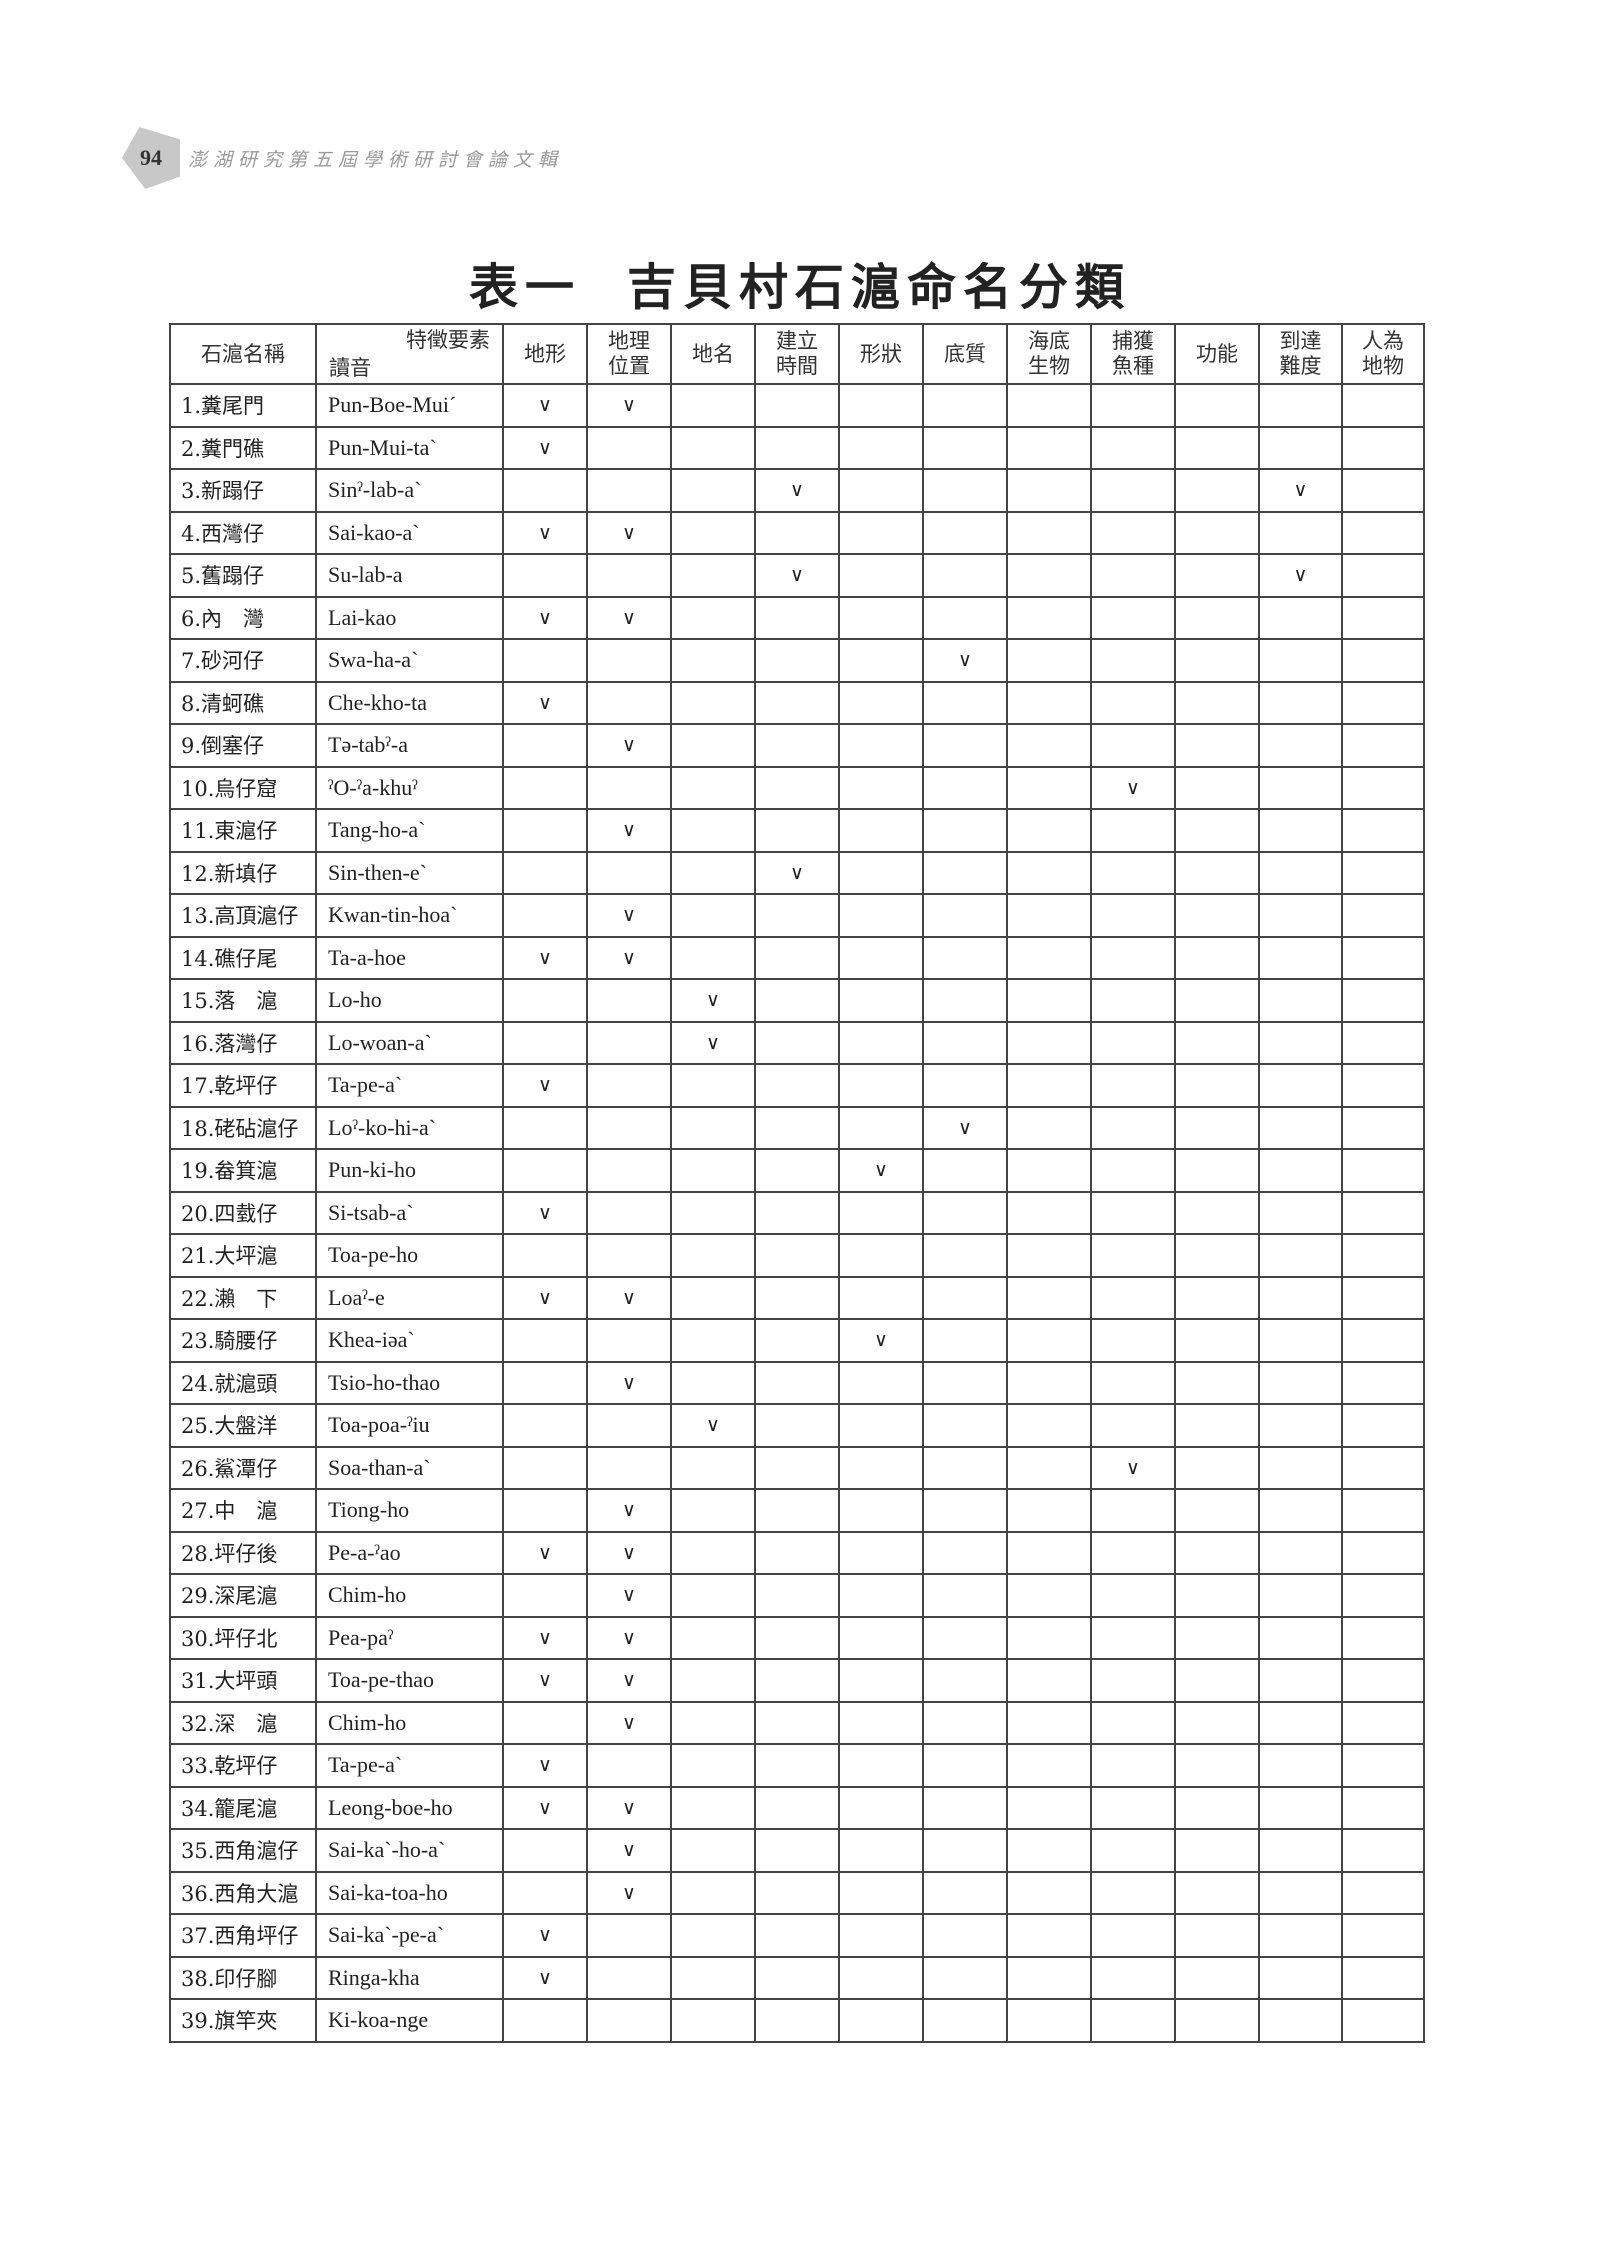  What do you see at coordinates (409, 1595) in the screenshot?
I see `weir-reading: Chim-ho` at bounding box center [409, 1595].